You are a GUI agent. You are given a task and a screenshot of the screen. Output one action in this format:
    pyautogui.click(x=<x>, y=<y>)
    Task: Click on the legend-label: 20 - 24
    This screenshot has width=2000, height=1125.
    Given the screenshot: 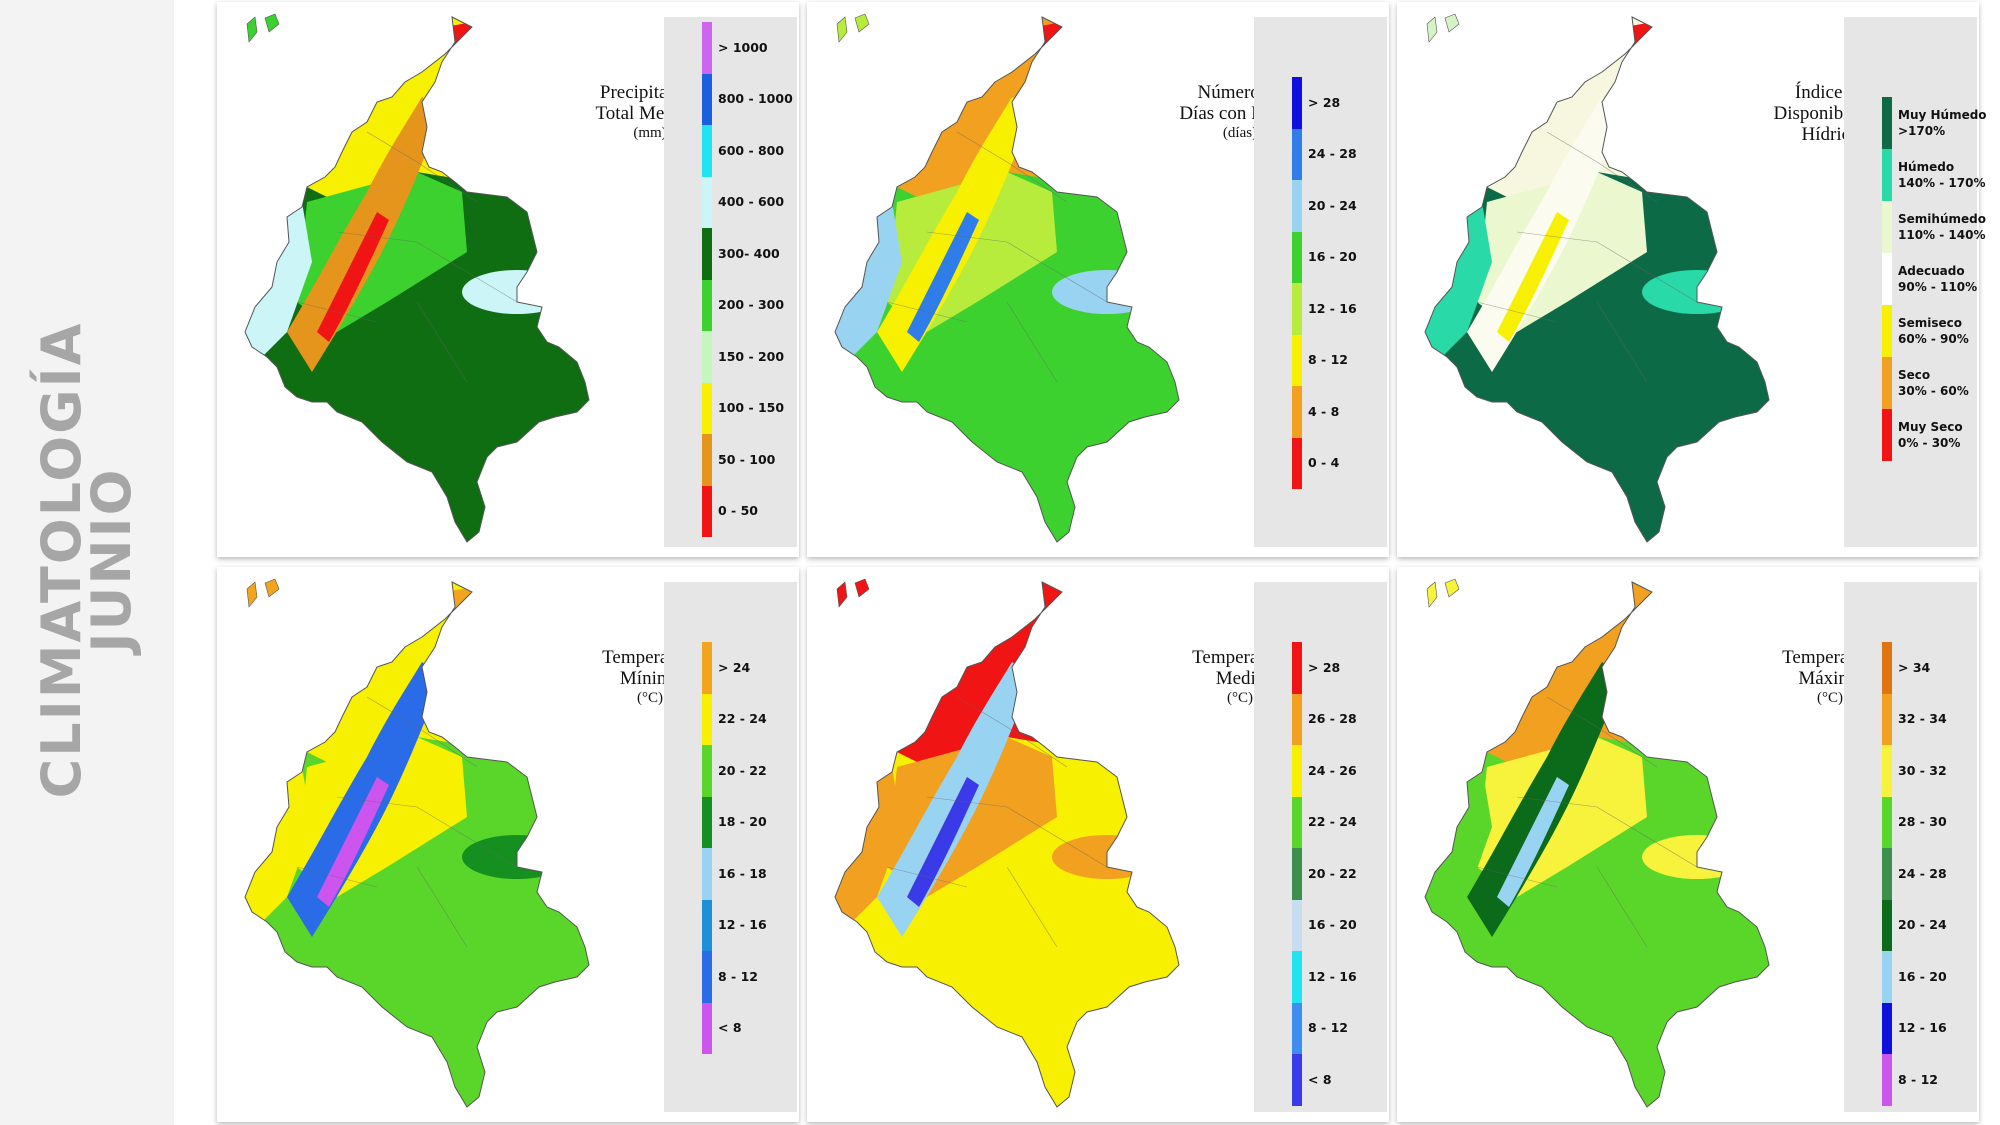 What is the action you would take?
    pyautogui.click(x=1922, y=924)
    